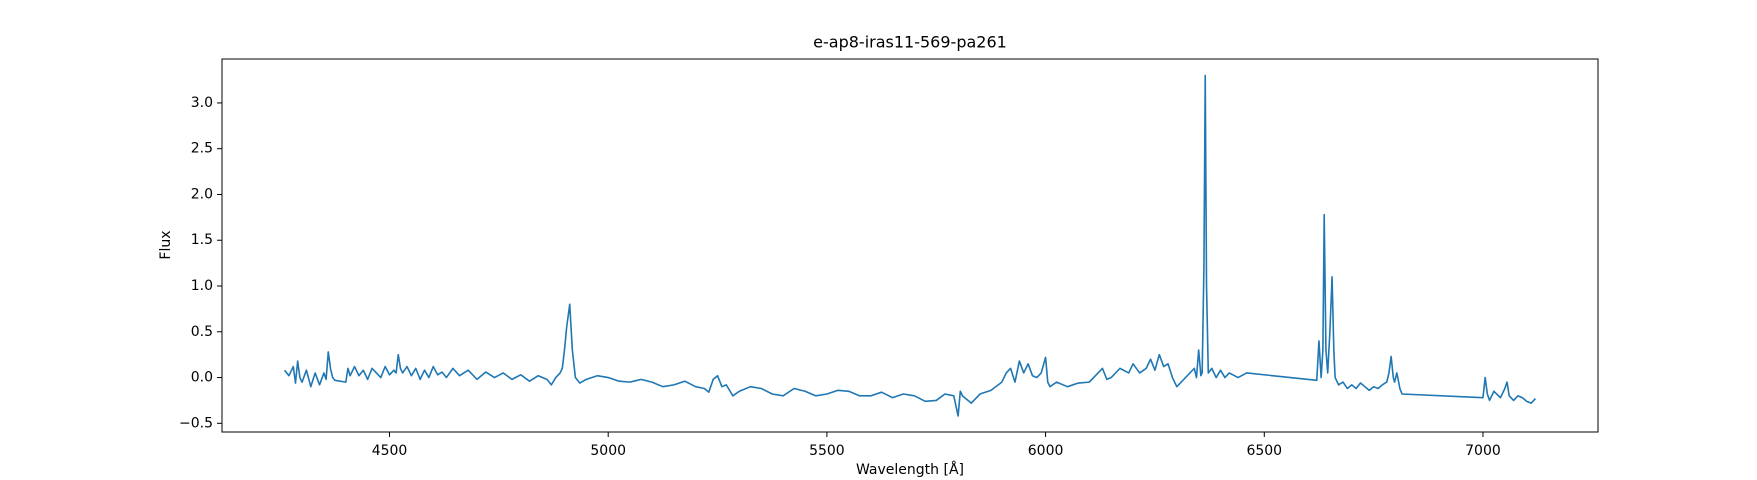 The width and height of the screenshot is (1757, 480). What do you see at coordinates (202, 286) in the screenshot?
I see `y-tick-label: 1.0` at bounding box center [202, 286].